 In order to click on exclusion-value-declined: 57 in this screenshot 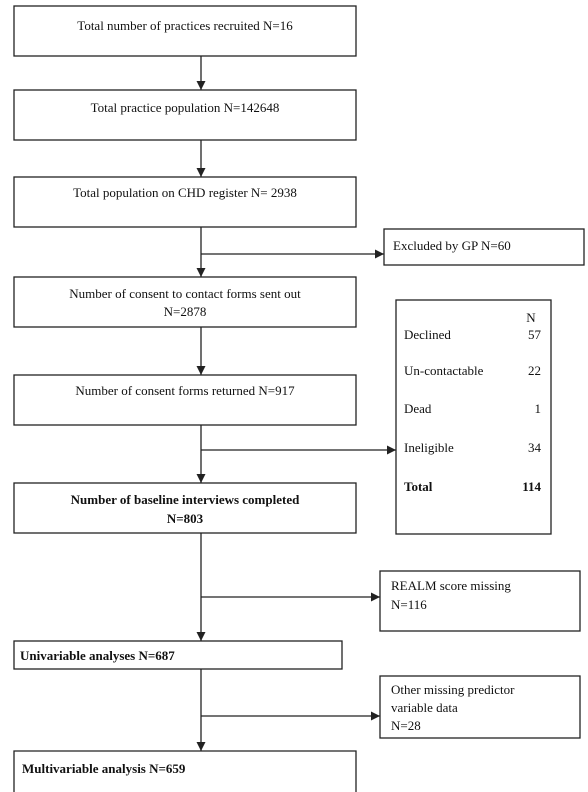, I will do `click(535, 334)`.